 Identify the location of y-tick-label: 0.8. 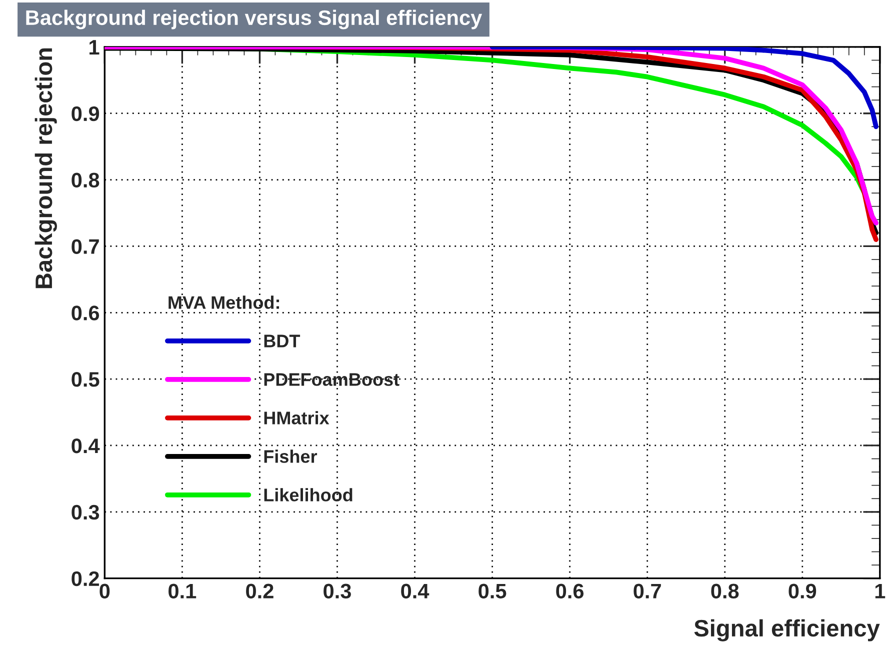
(86, 180).